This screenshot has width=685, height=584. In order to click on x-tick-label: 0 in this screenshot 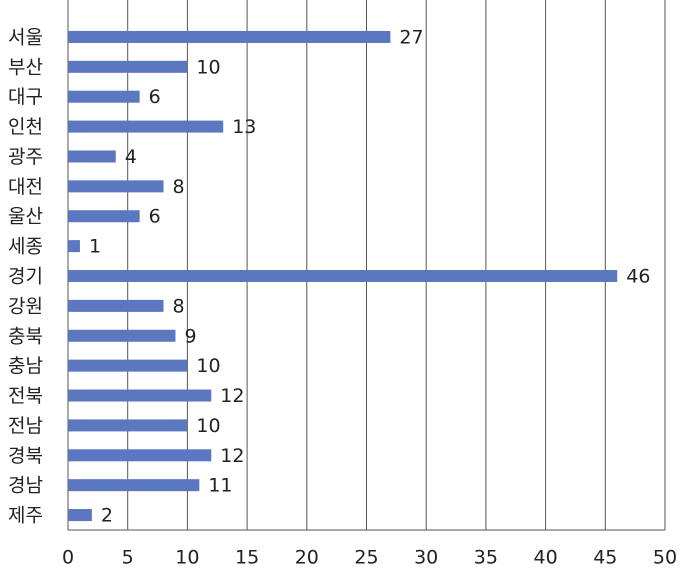, I will do `click(68, 558)`.